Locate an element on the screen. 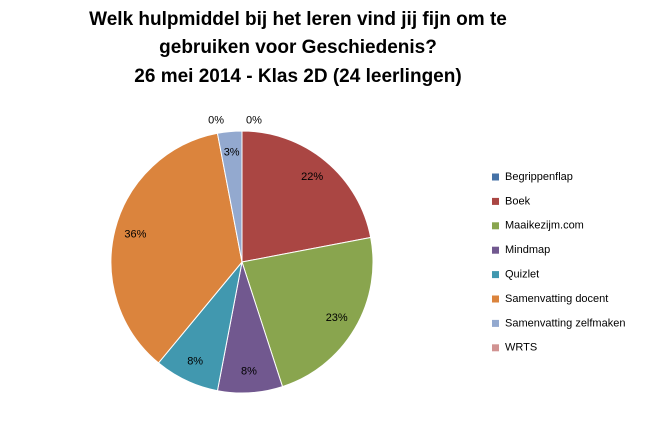 The height and width of the screenshot is (423, 646). legend-label: Samenvatting zelfmaken is located at coordinates (565, 323).